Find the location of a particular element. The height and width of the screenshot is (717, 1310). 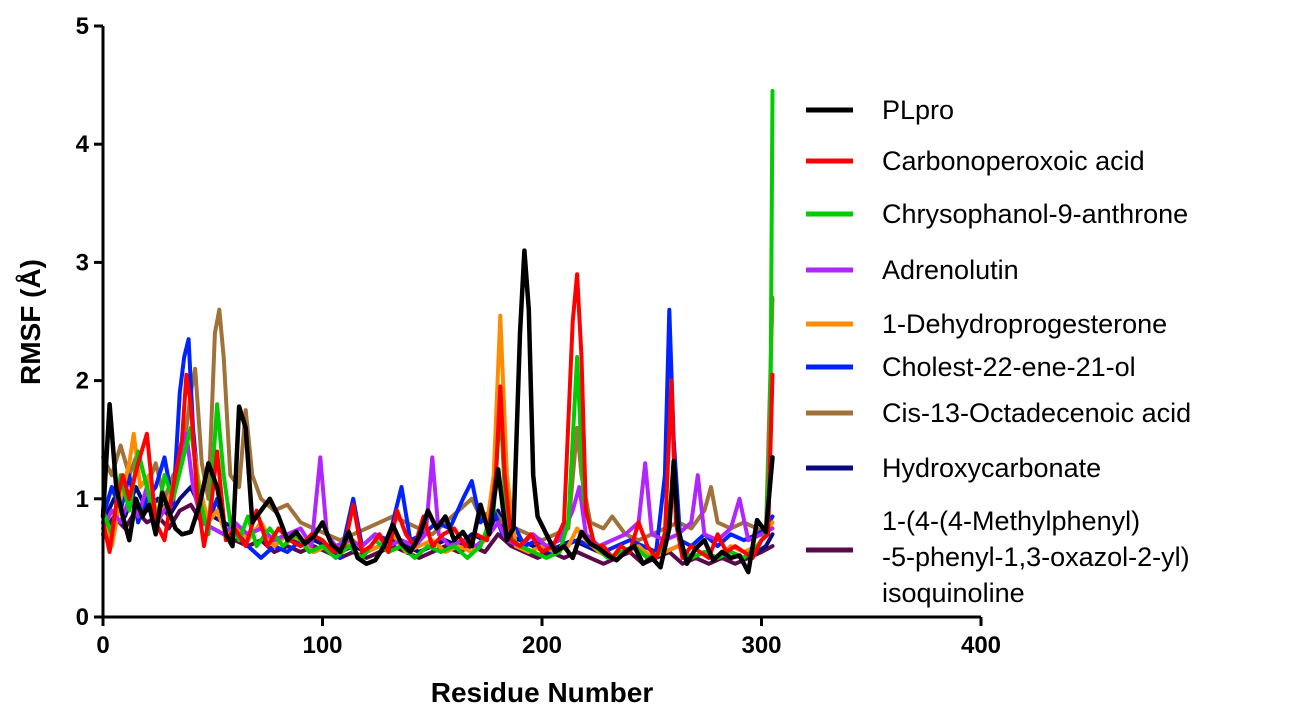

legend-item: Hydroxycarbonate is located at coordinates (953, 468).